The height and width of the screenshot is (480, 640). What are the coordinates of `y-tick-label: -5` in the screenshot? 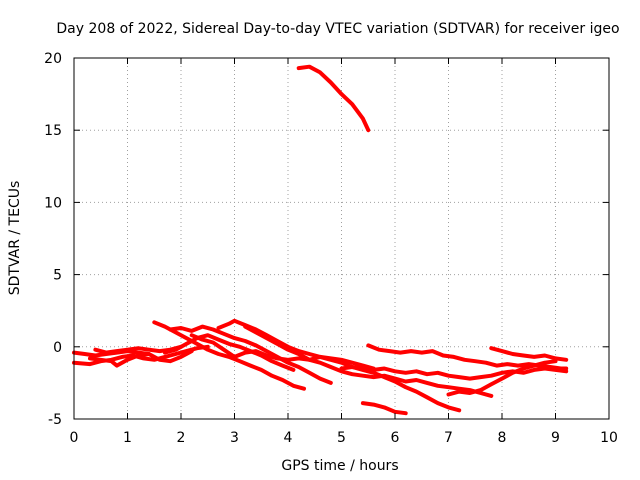 It's located at (55, 420).